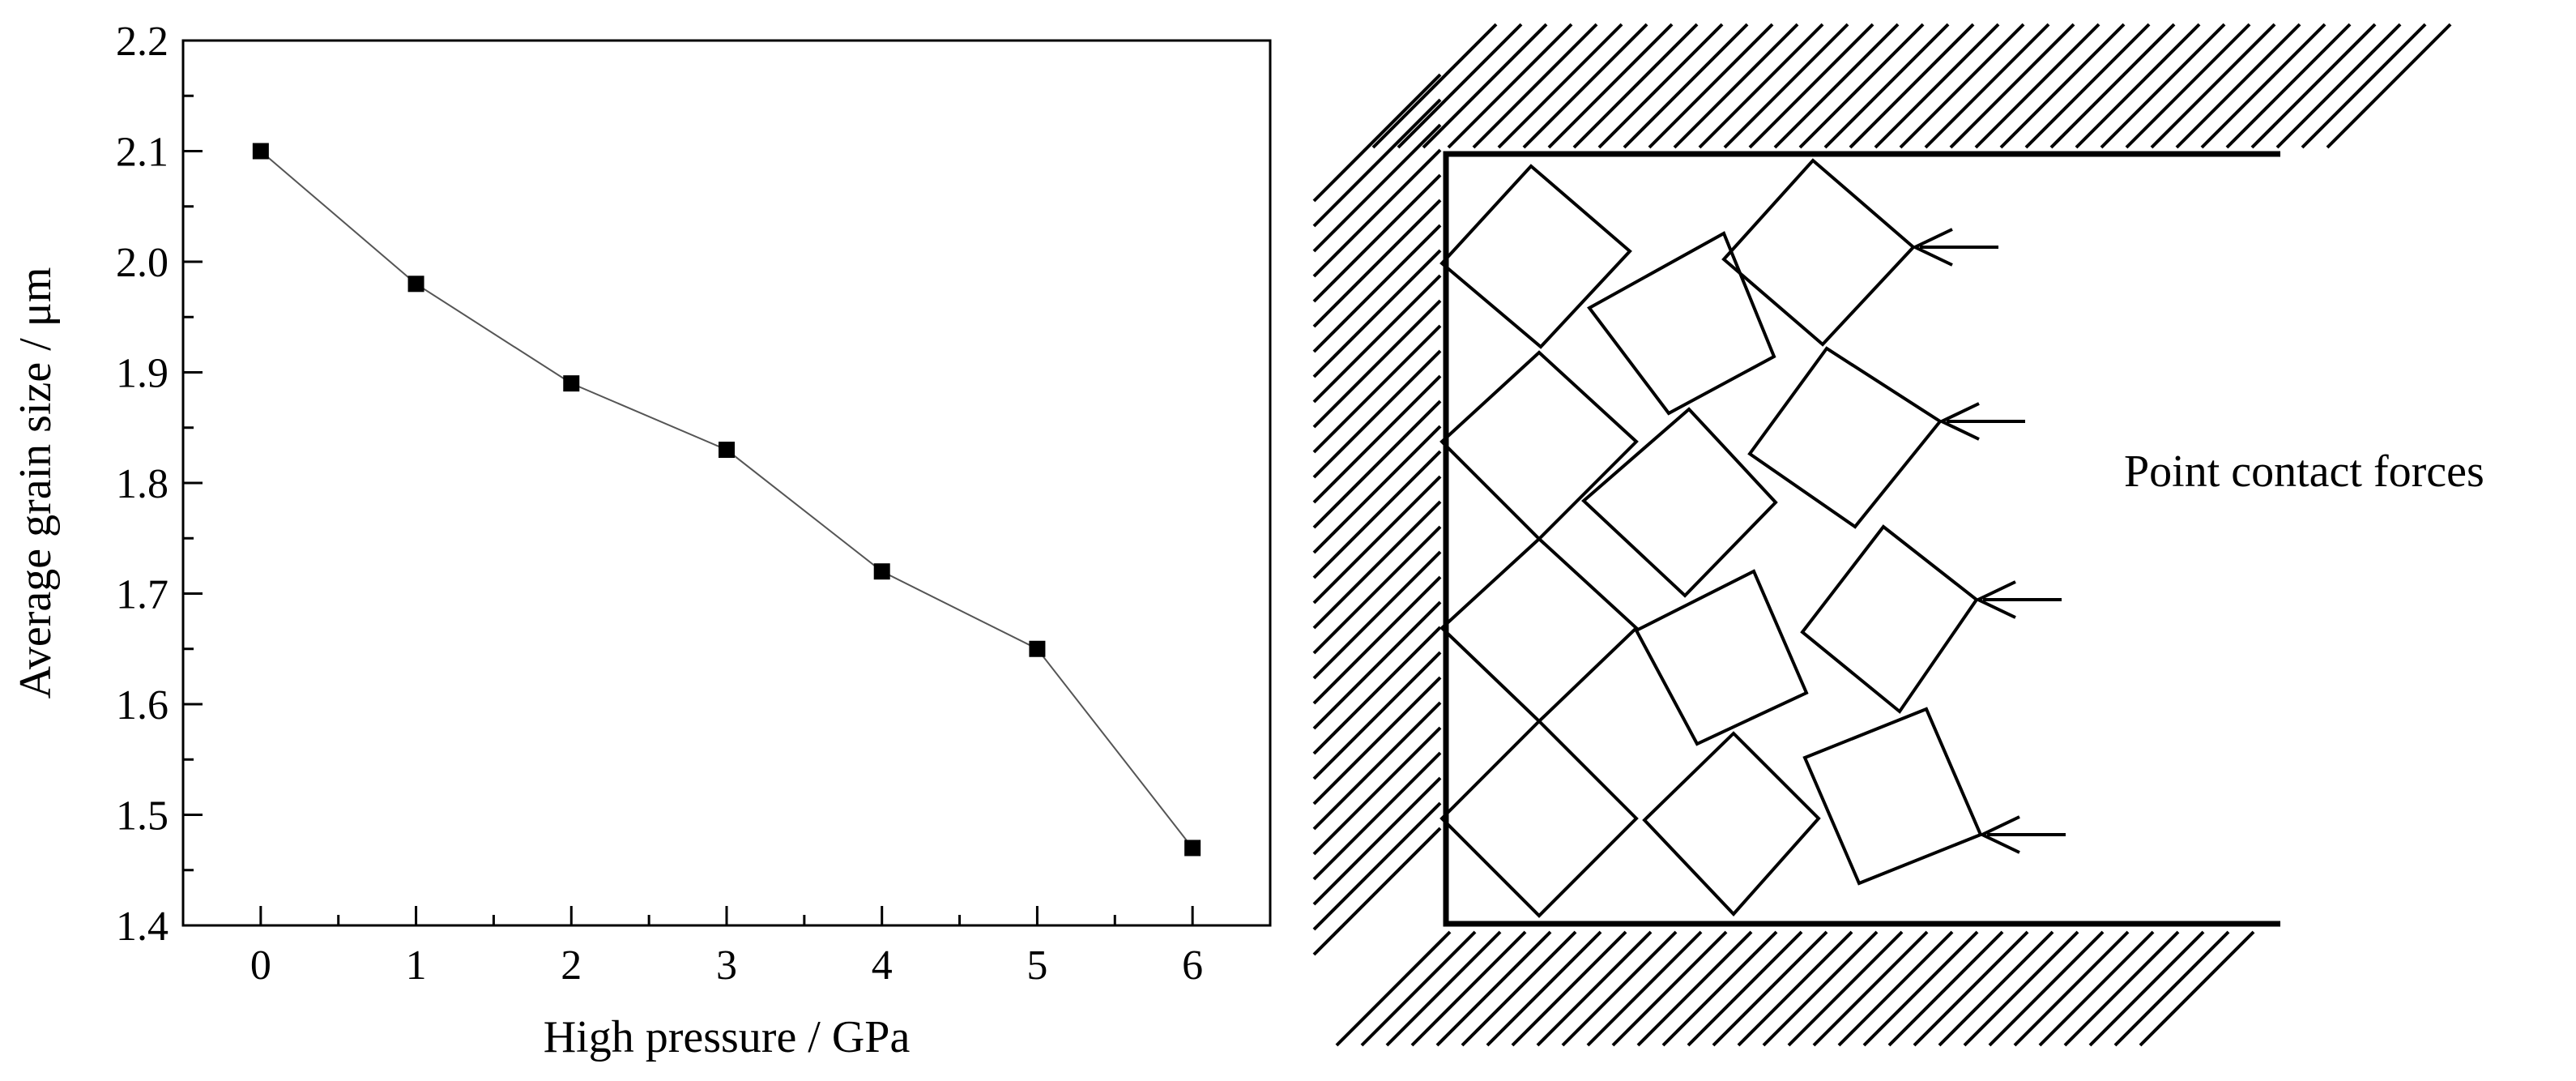  I want to click on x-axis-title: High pressure / GPa, so click(727, 1037).